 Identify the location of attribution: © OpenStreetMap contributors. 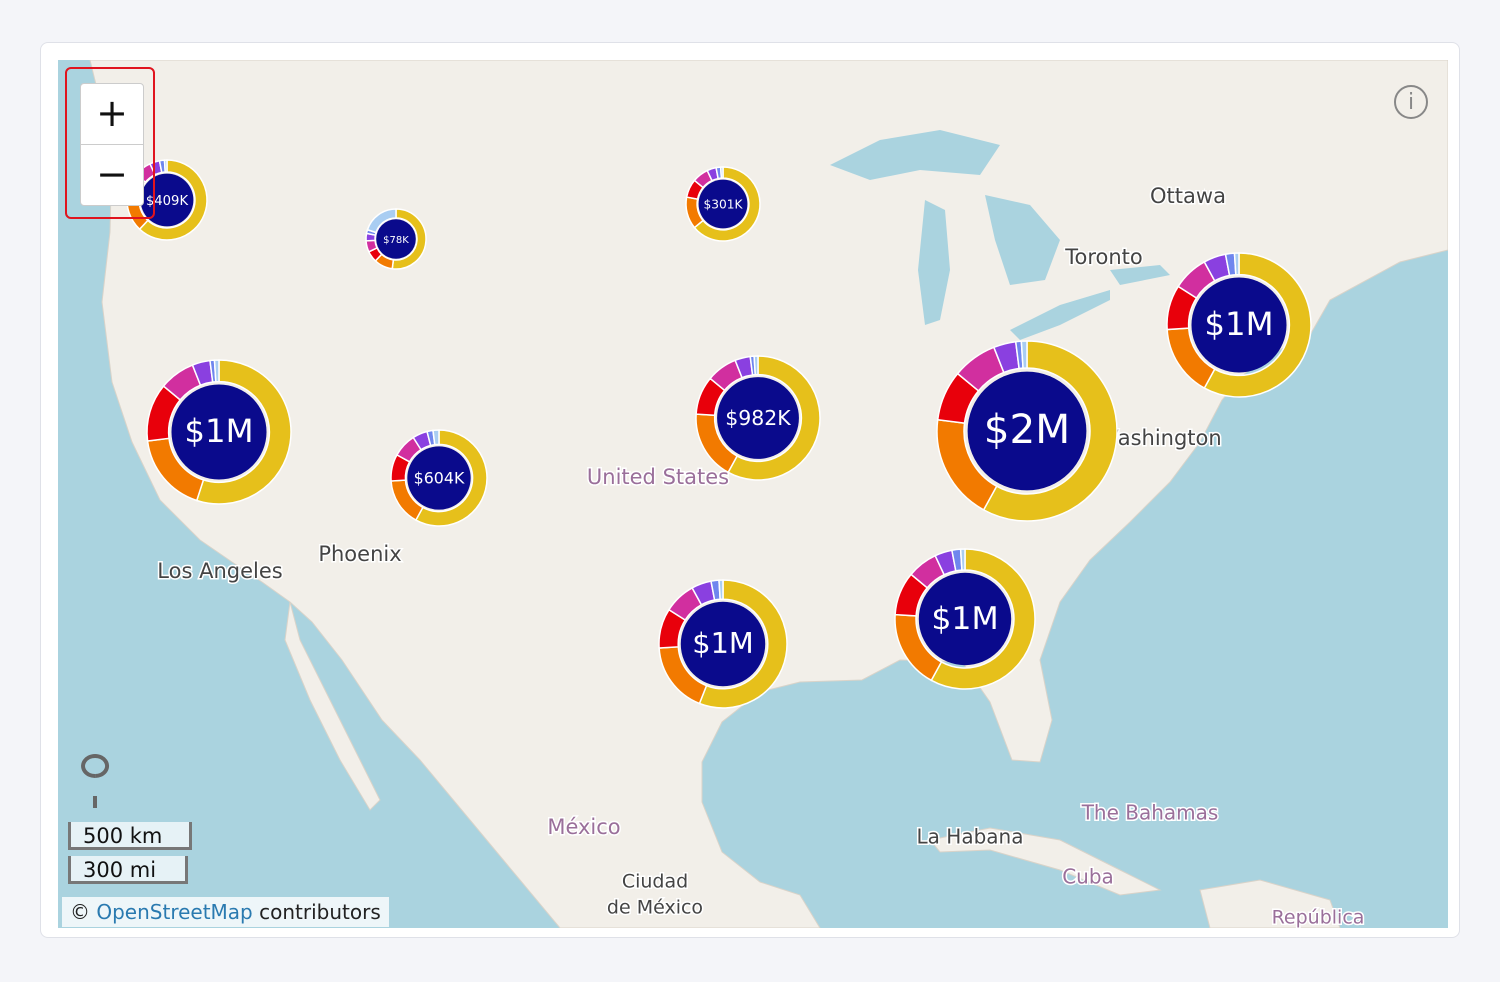
(225, 912).